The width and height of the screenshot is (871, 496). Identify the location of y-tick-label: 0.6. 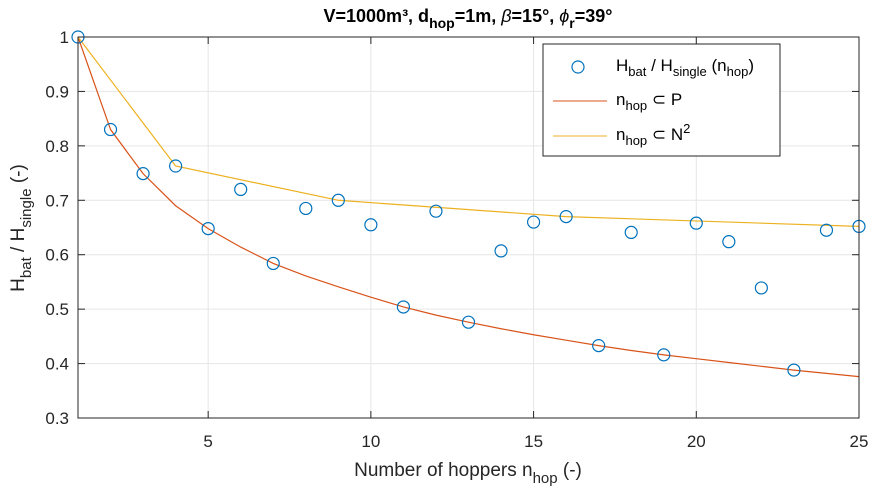
(57, 255).